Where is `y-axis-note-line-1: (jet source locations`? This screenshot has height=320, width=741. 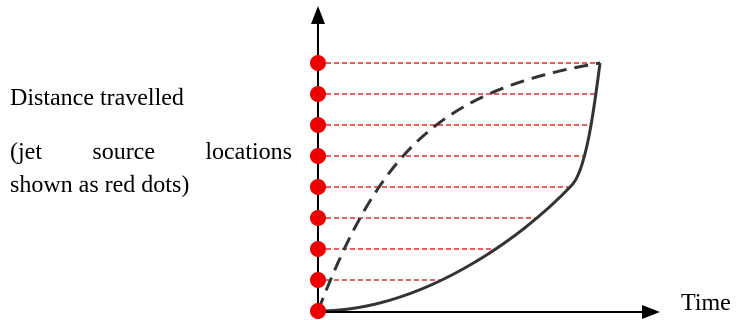 y-axis-note-line-1: (jet source locations is located at coordinates (151, 152).